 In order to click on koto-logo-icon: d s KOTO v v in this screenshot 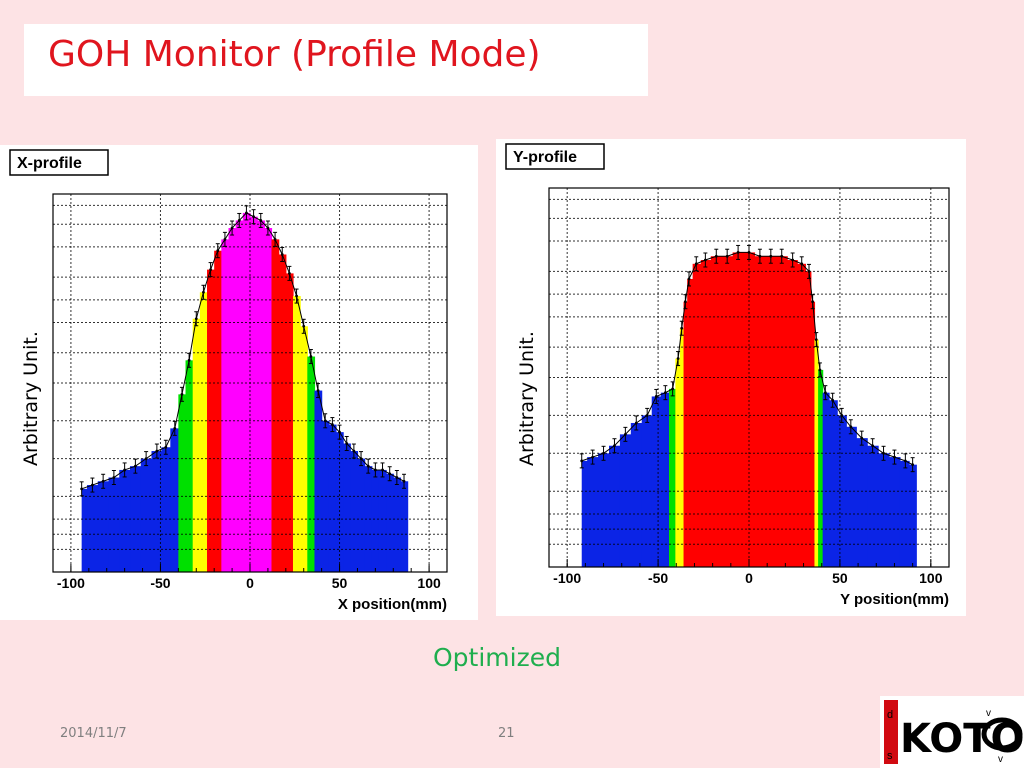, I will do `click(952, 732)`.